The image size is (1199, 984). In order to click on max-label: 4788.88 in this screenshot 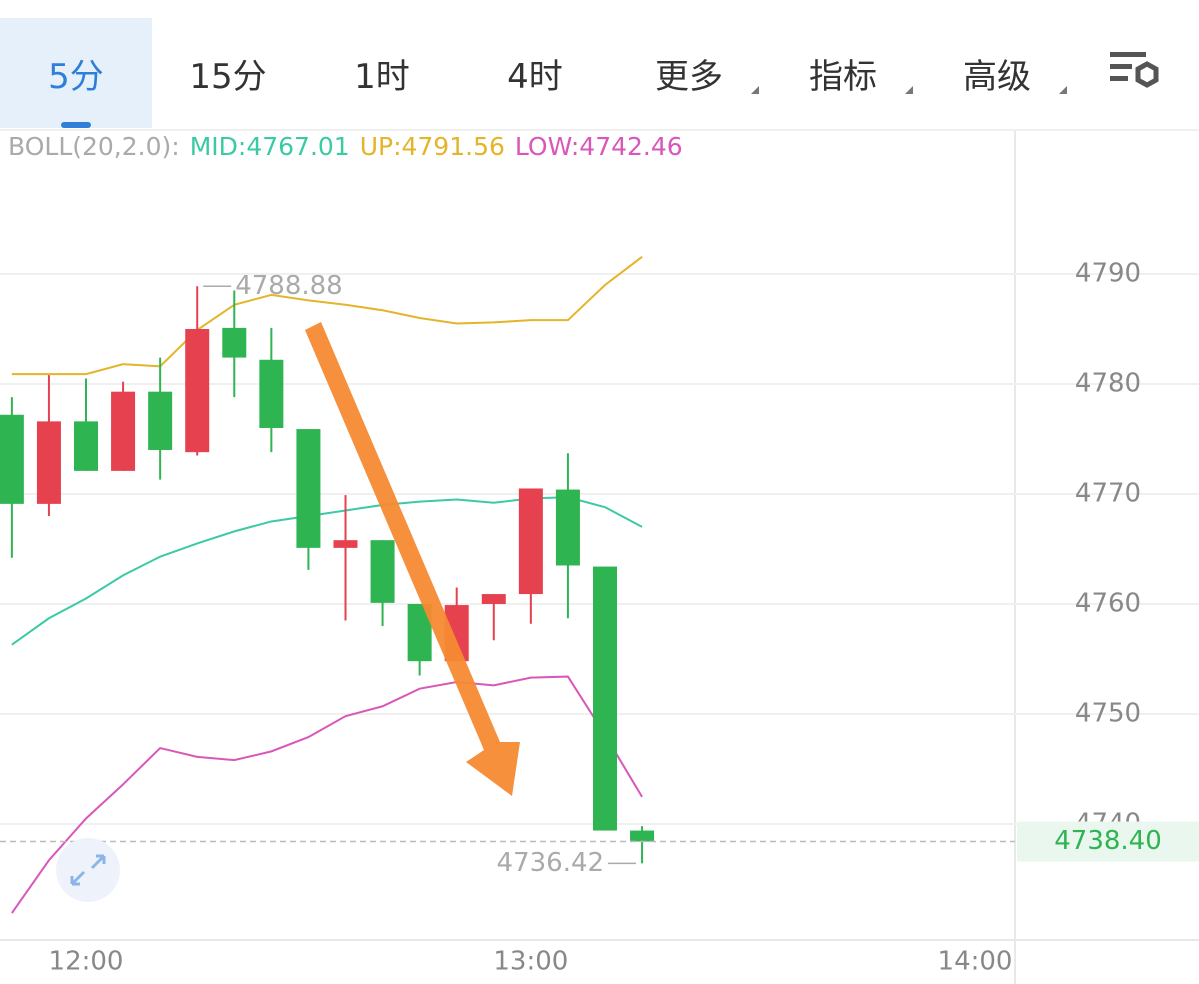, I will do `click(289, 286)`.